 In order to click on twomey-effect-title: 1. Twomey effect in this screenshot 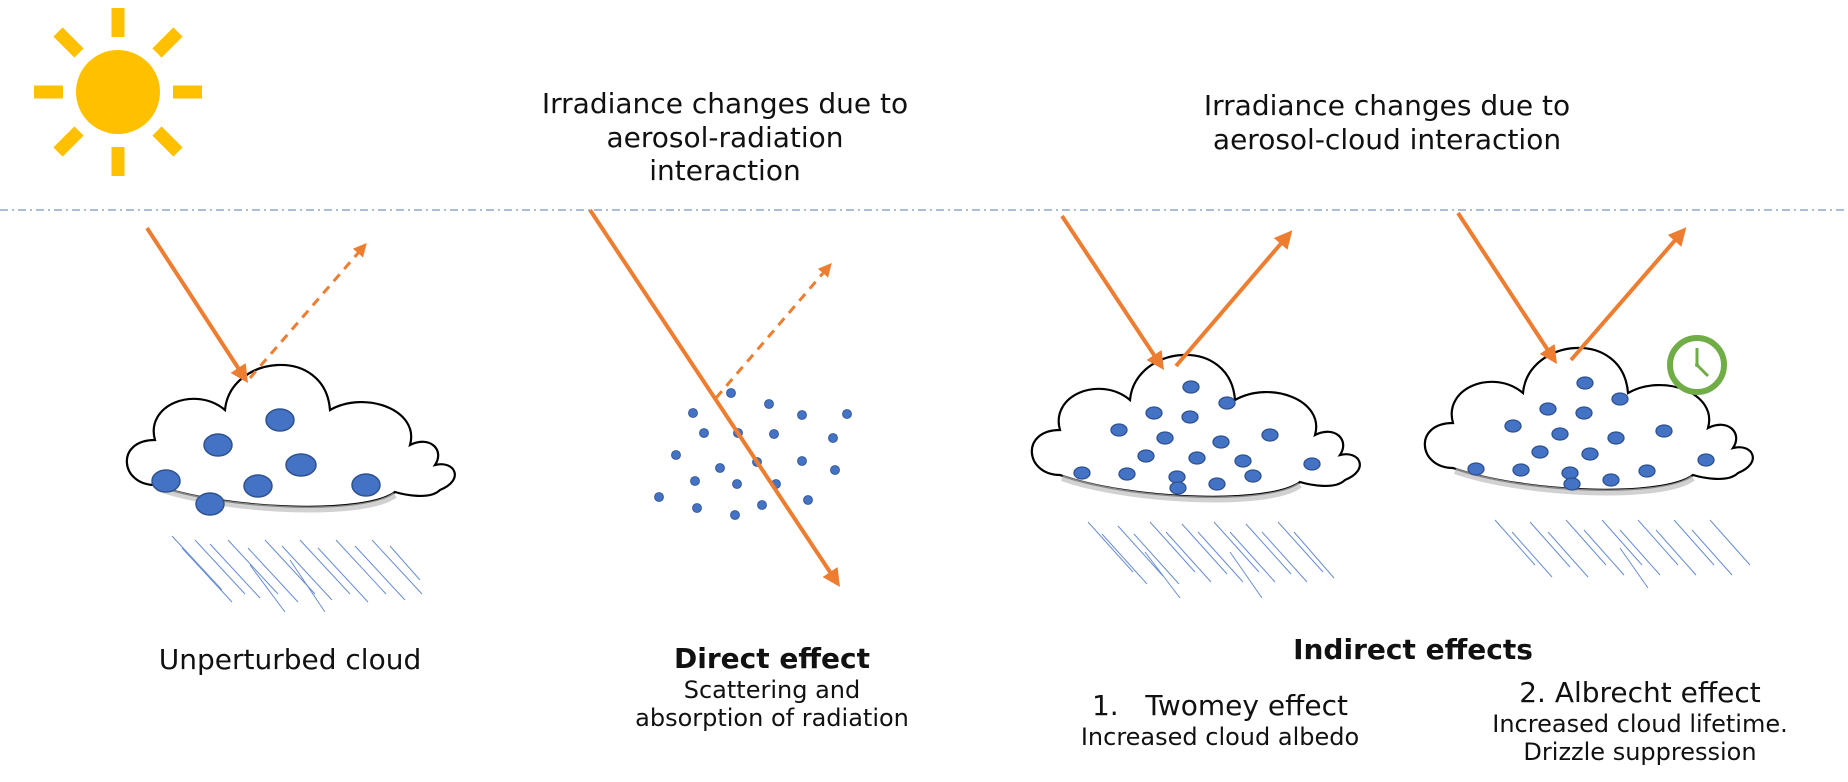, I will do `click(1219, 705)`.